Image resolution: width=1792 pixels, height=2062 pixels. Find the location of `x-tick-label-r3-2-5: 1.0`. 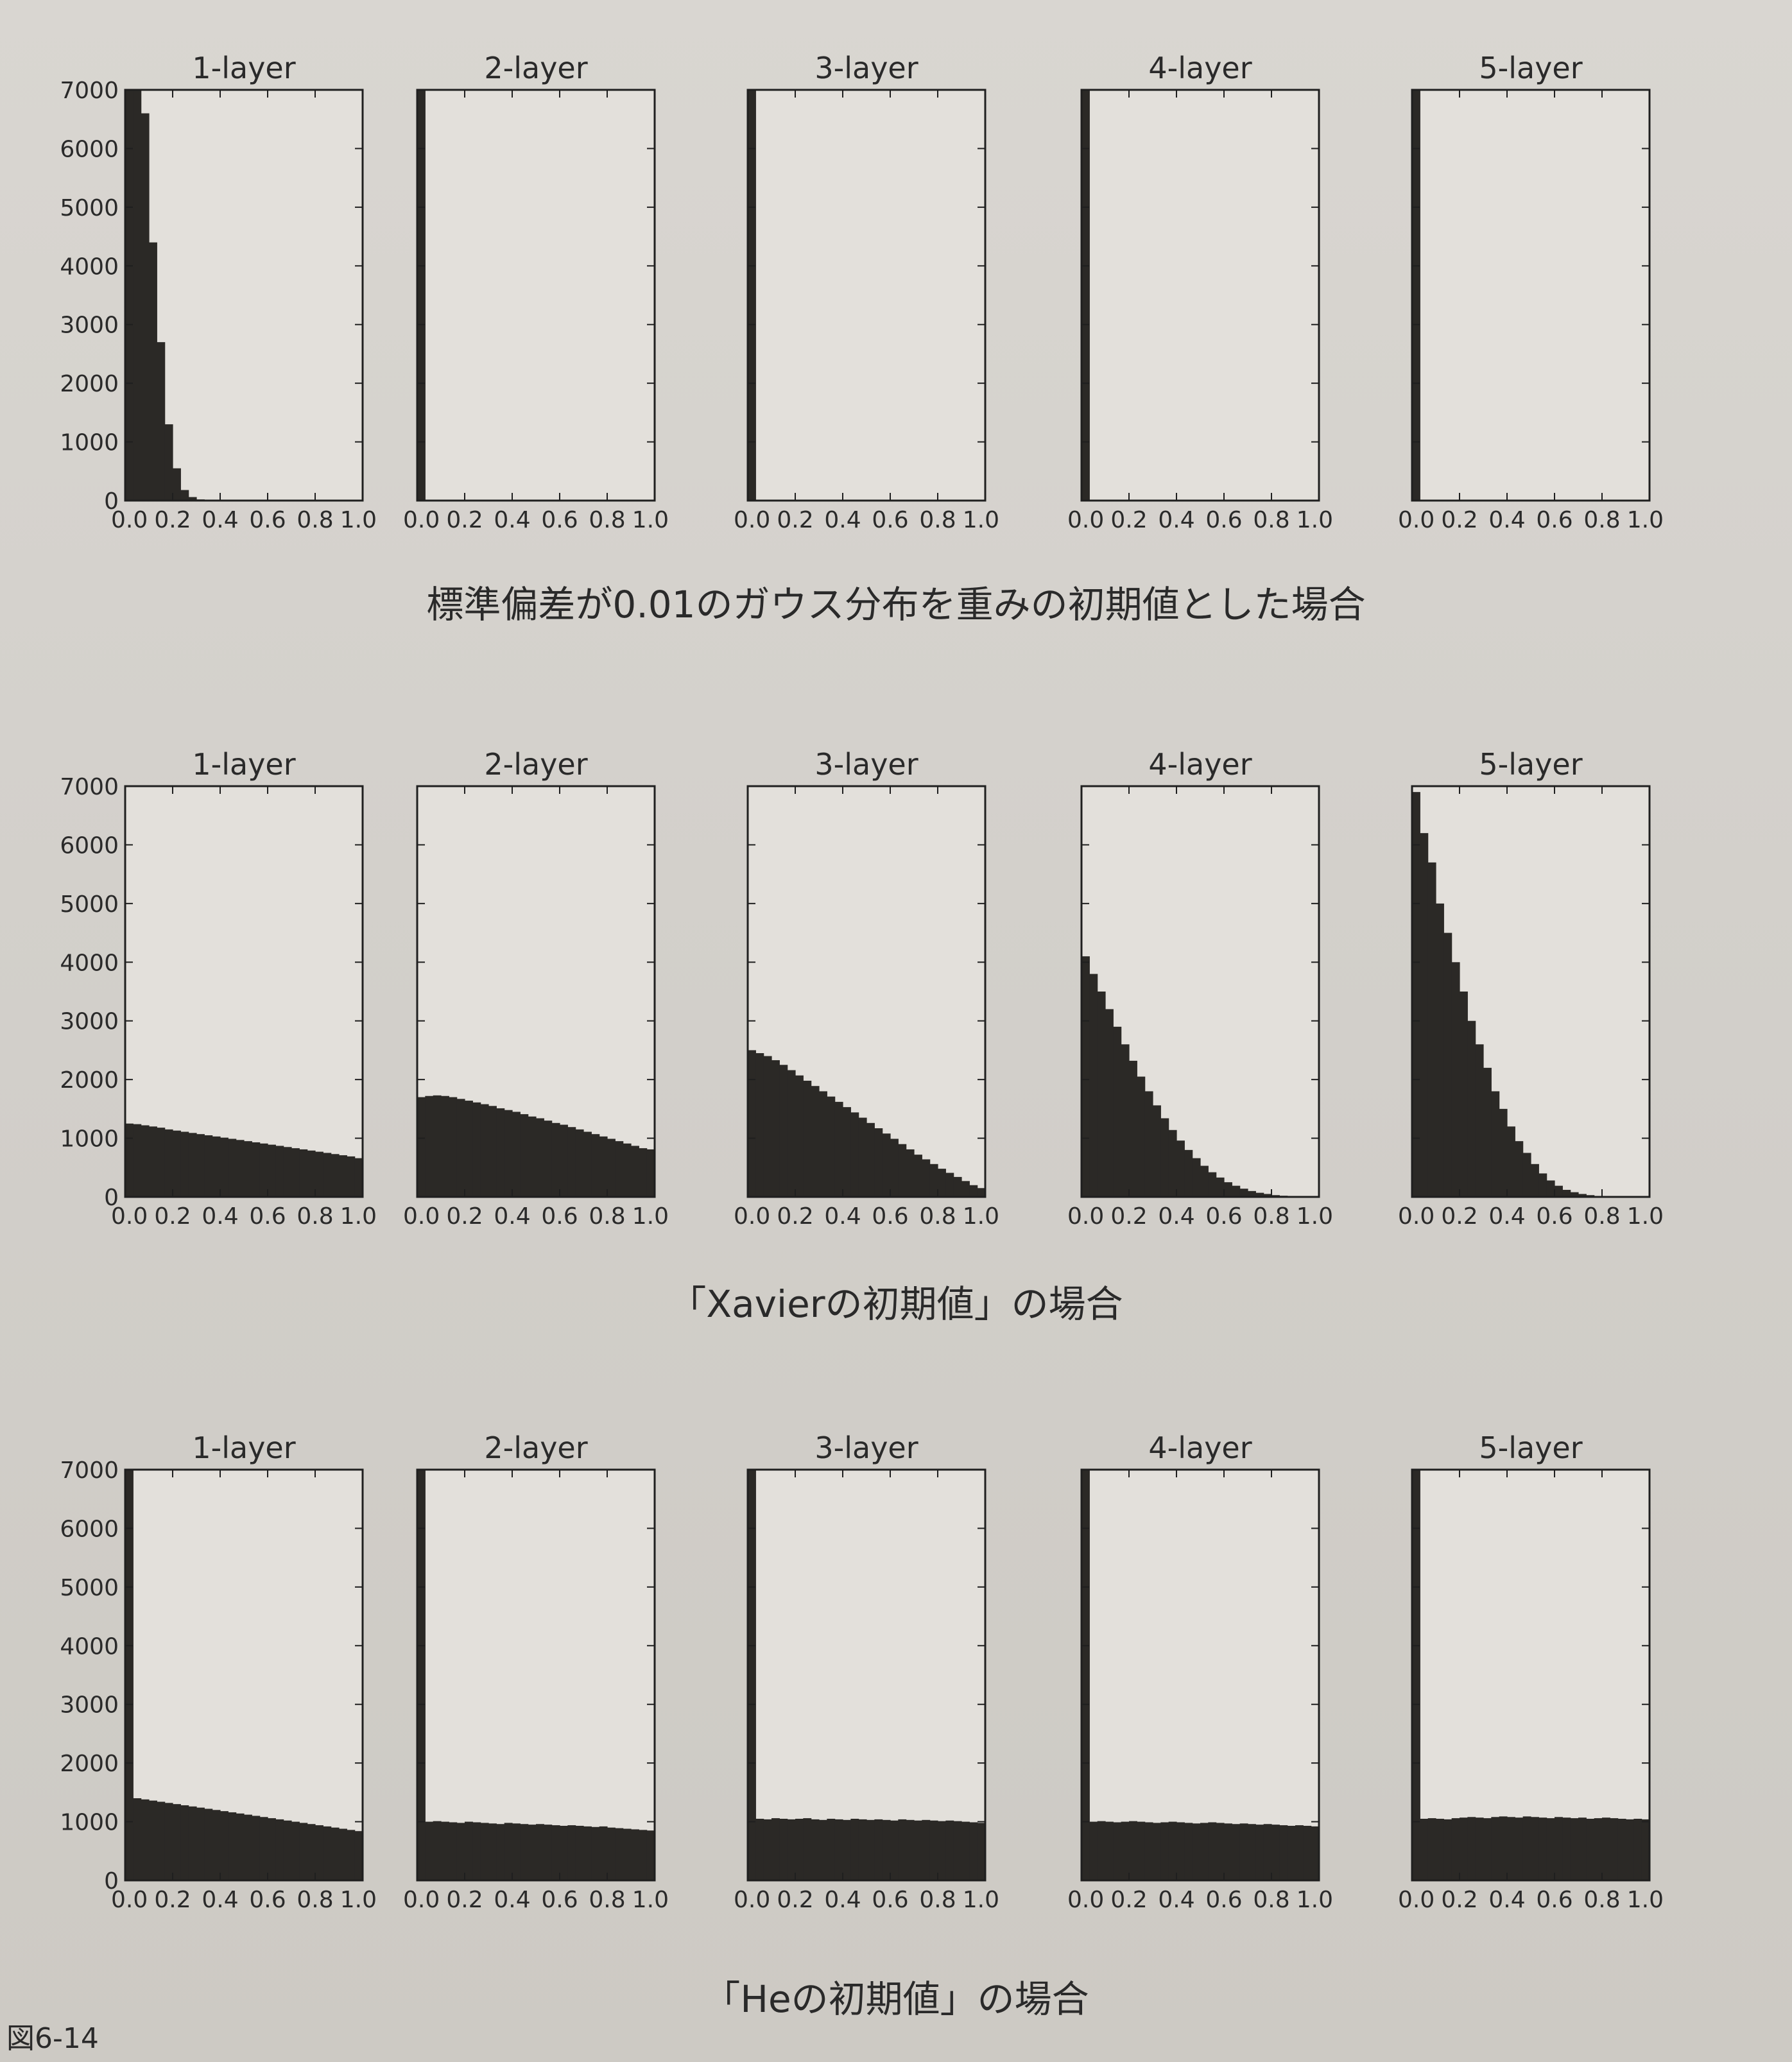

x-tick-label-r3-2-5: 1.0 is located at coordinates (650, 1900).